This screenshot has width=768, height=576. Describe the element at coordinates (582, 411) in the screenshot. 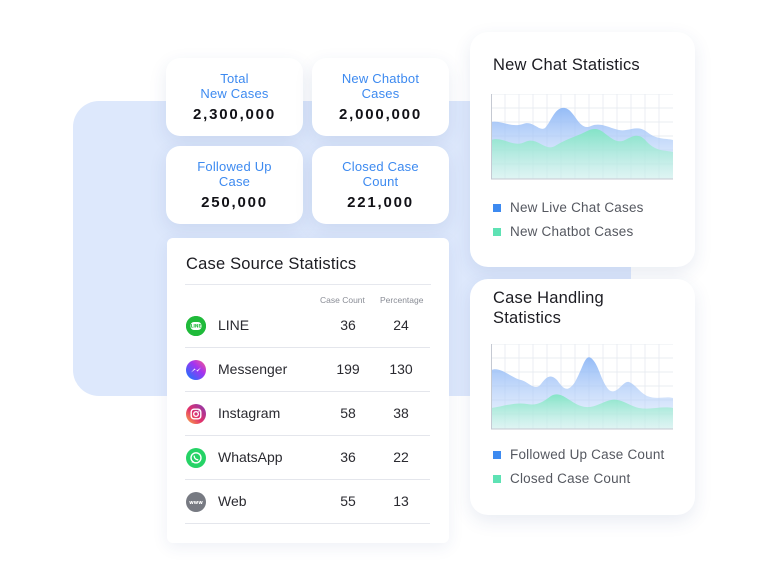

I see `closed-case-count-area` at that location.